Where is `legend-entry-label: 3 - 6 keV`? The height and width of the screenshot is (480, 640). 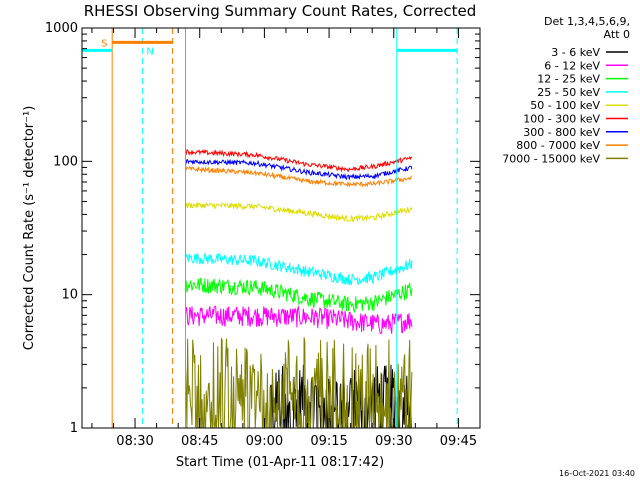
legend-entry-label: 3 - 6 keV is located at coordinates (575, 52).